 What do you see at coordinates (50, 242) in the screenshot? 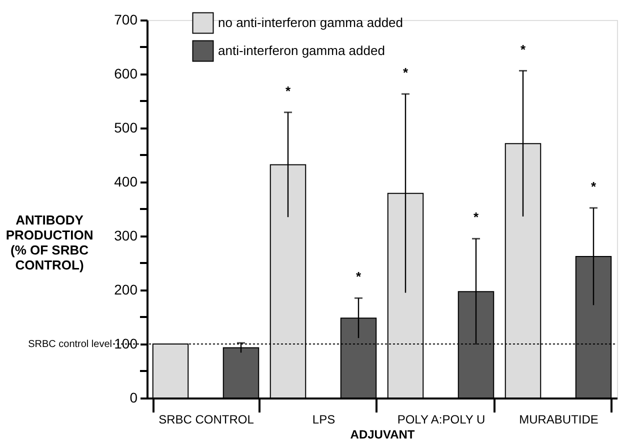
I see `y-axis-title: ANTIBODY PRODUCTION (% OF SRBC CONTROL)` at bounding box center [50, 242].